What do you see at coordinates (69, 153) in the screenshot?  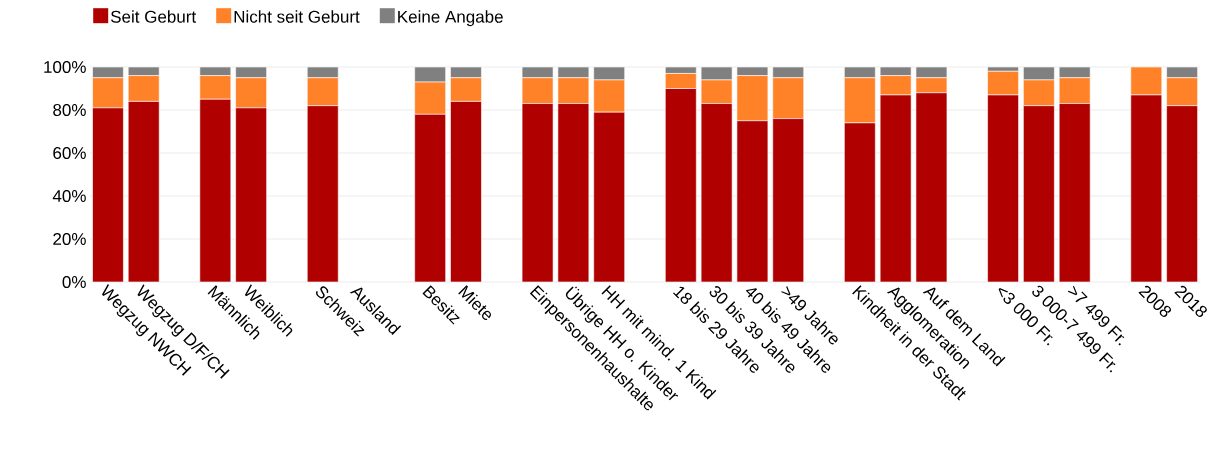 I see `y-tick-label: 60%` at bounding box center [69, 153].